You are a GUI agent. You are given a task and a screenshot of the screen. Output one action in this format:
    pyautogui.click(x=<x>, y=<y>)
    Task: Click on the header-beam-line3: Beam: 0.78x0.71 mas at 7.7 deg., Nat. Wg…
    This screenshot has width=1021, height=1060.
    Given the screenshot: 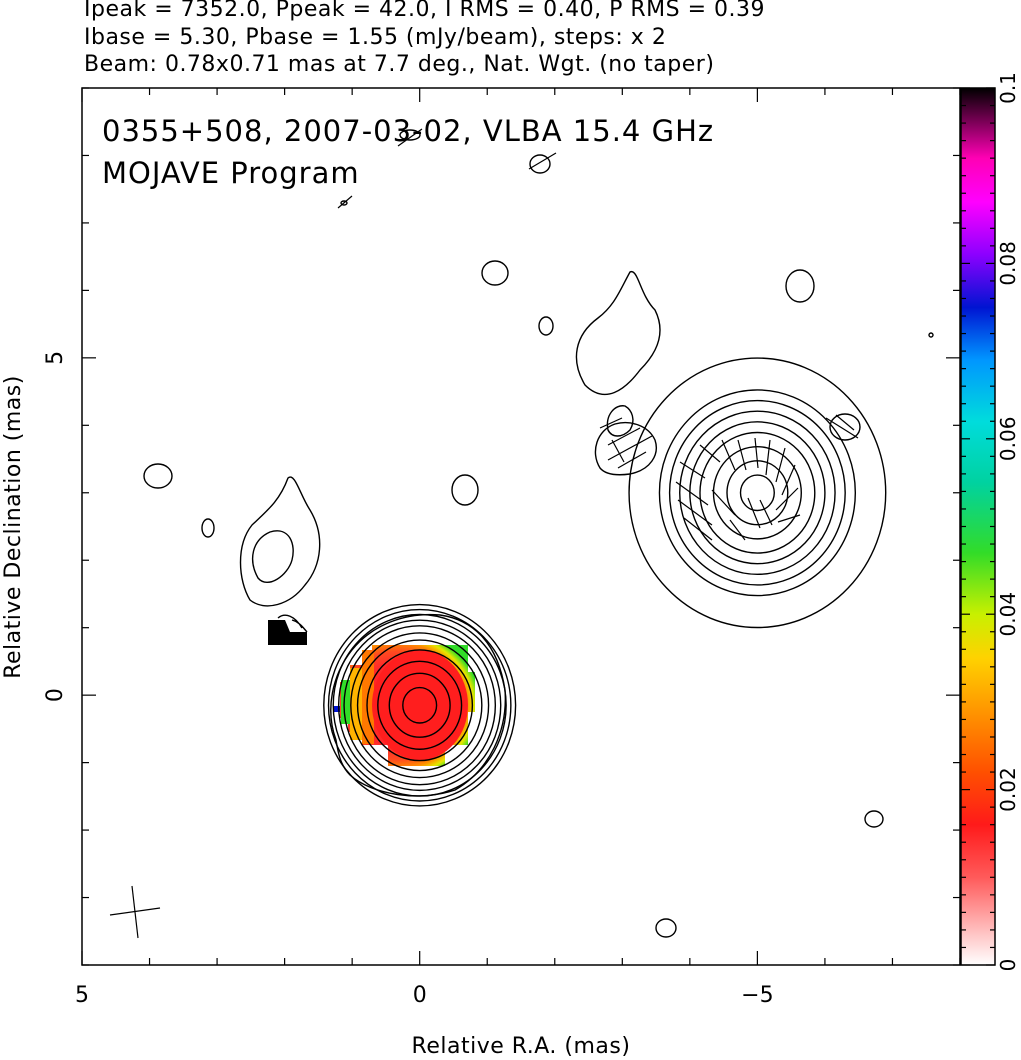 What is the action you would take?
    pyautogui.click(x=399, y=64)
    